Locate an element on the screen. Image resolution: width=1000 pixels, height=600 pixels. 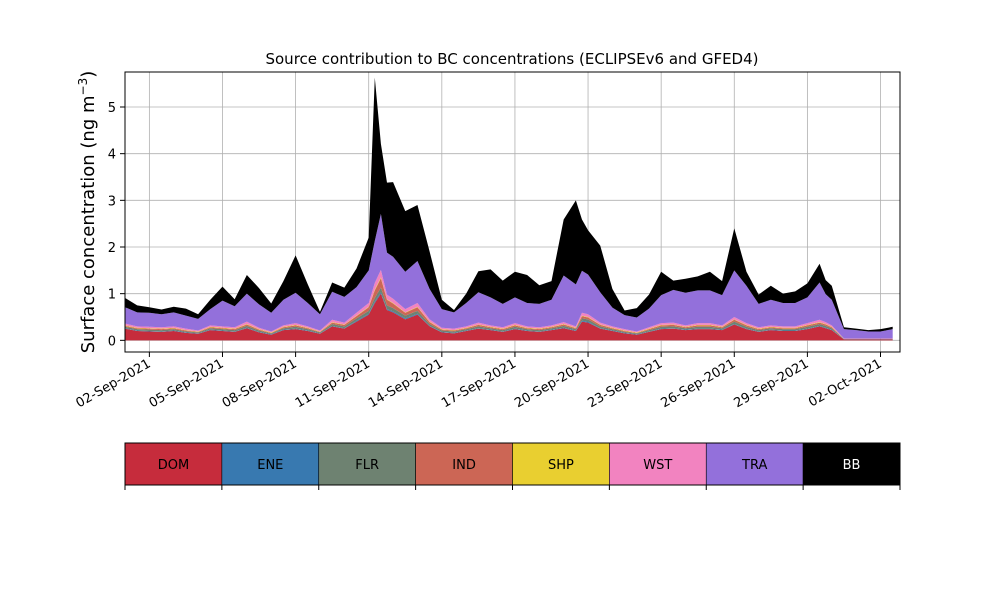
area-flr is located at coordinates (509, 313).